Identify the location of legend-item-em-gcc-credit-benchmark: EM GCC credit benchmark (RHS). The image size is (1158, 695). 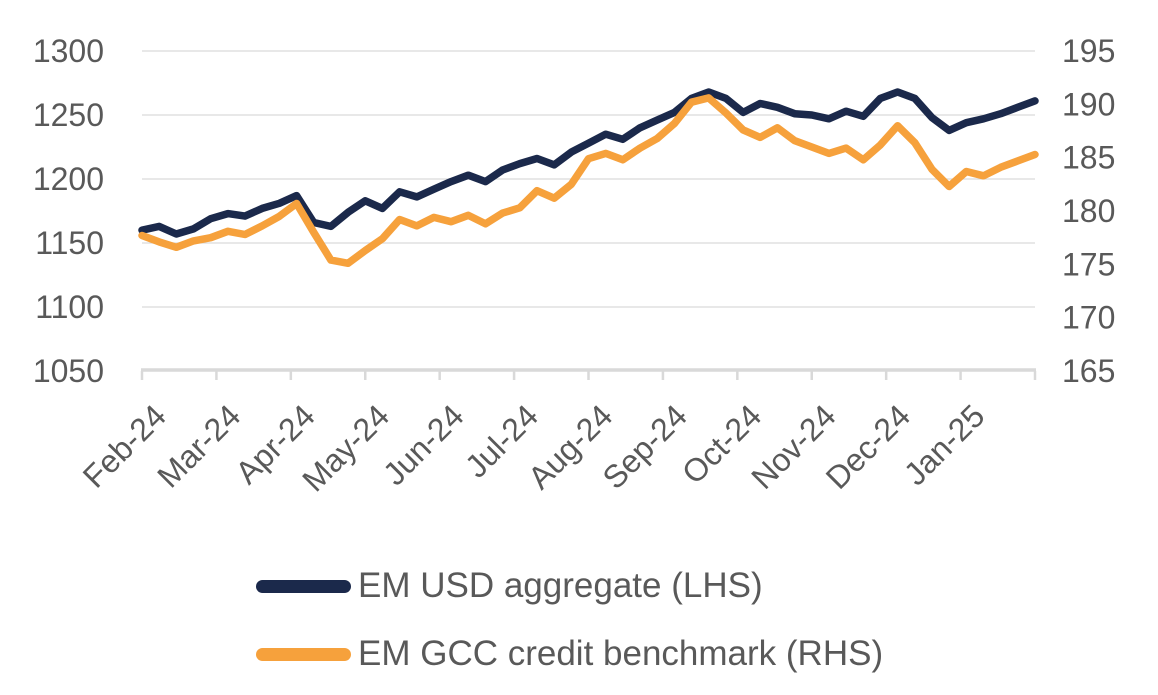
(569, 654).